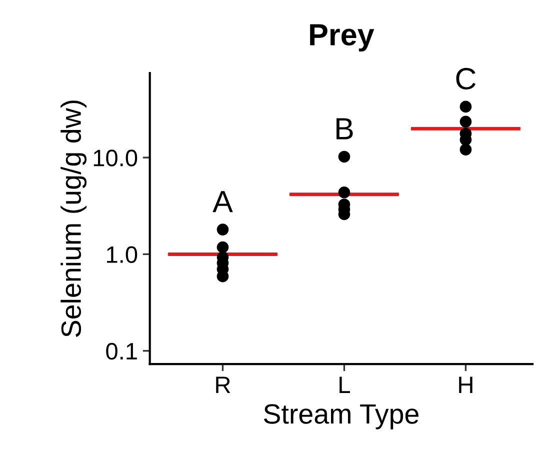 The height and width of the screenshot is (462, 539). I want to click on annotation: B, so click(344, 129).